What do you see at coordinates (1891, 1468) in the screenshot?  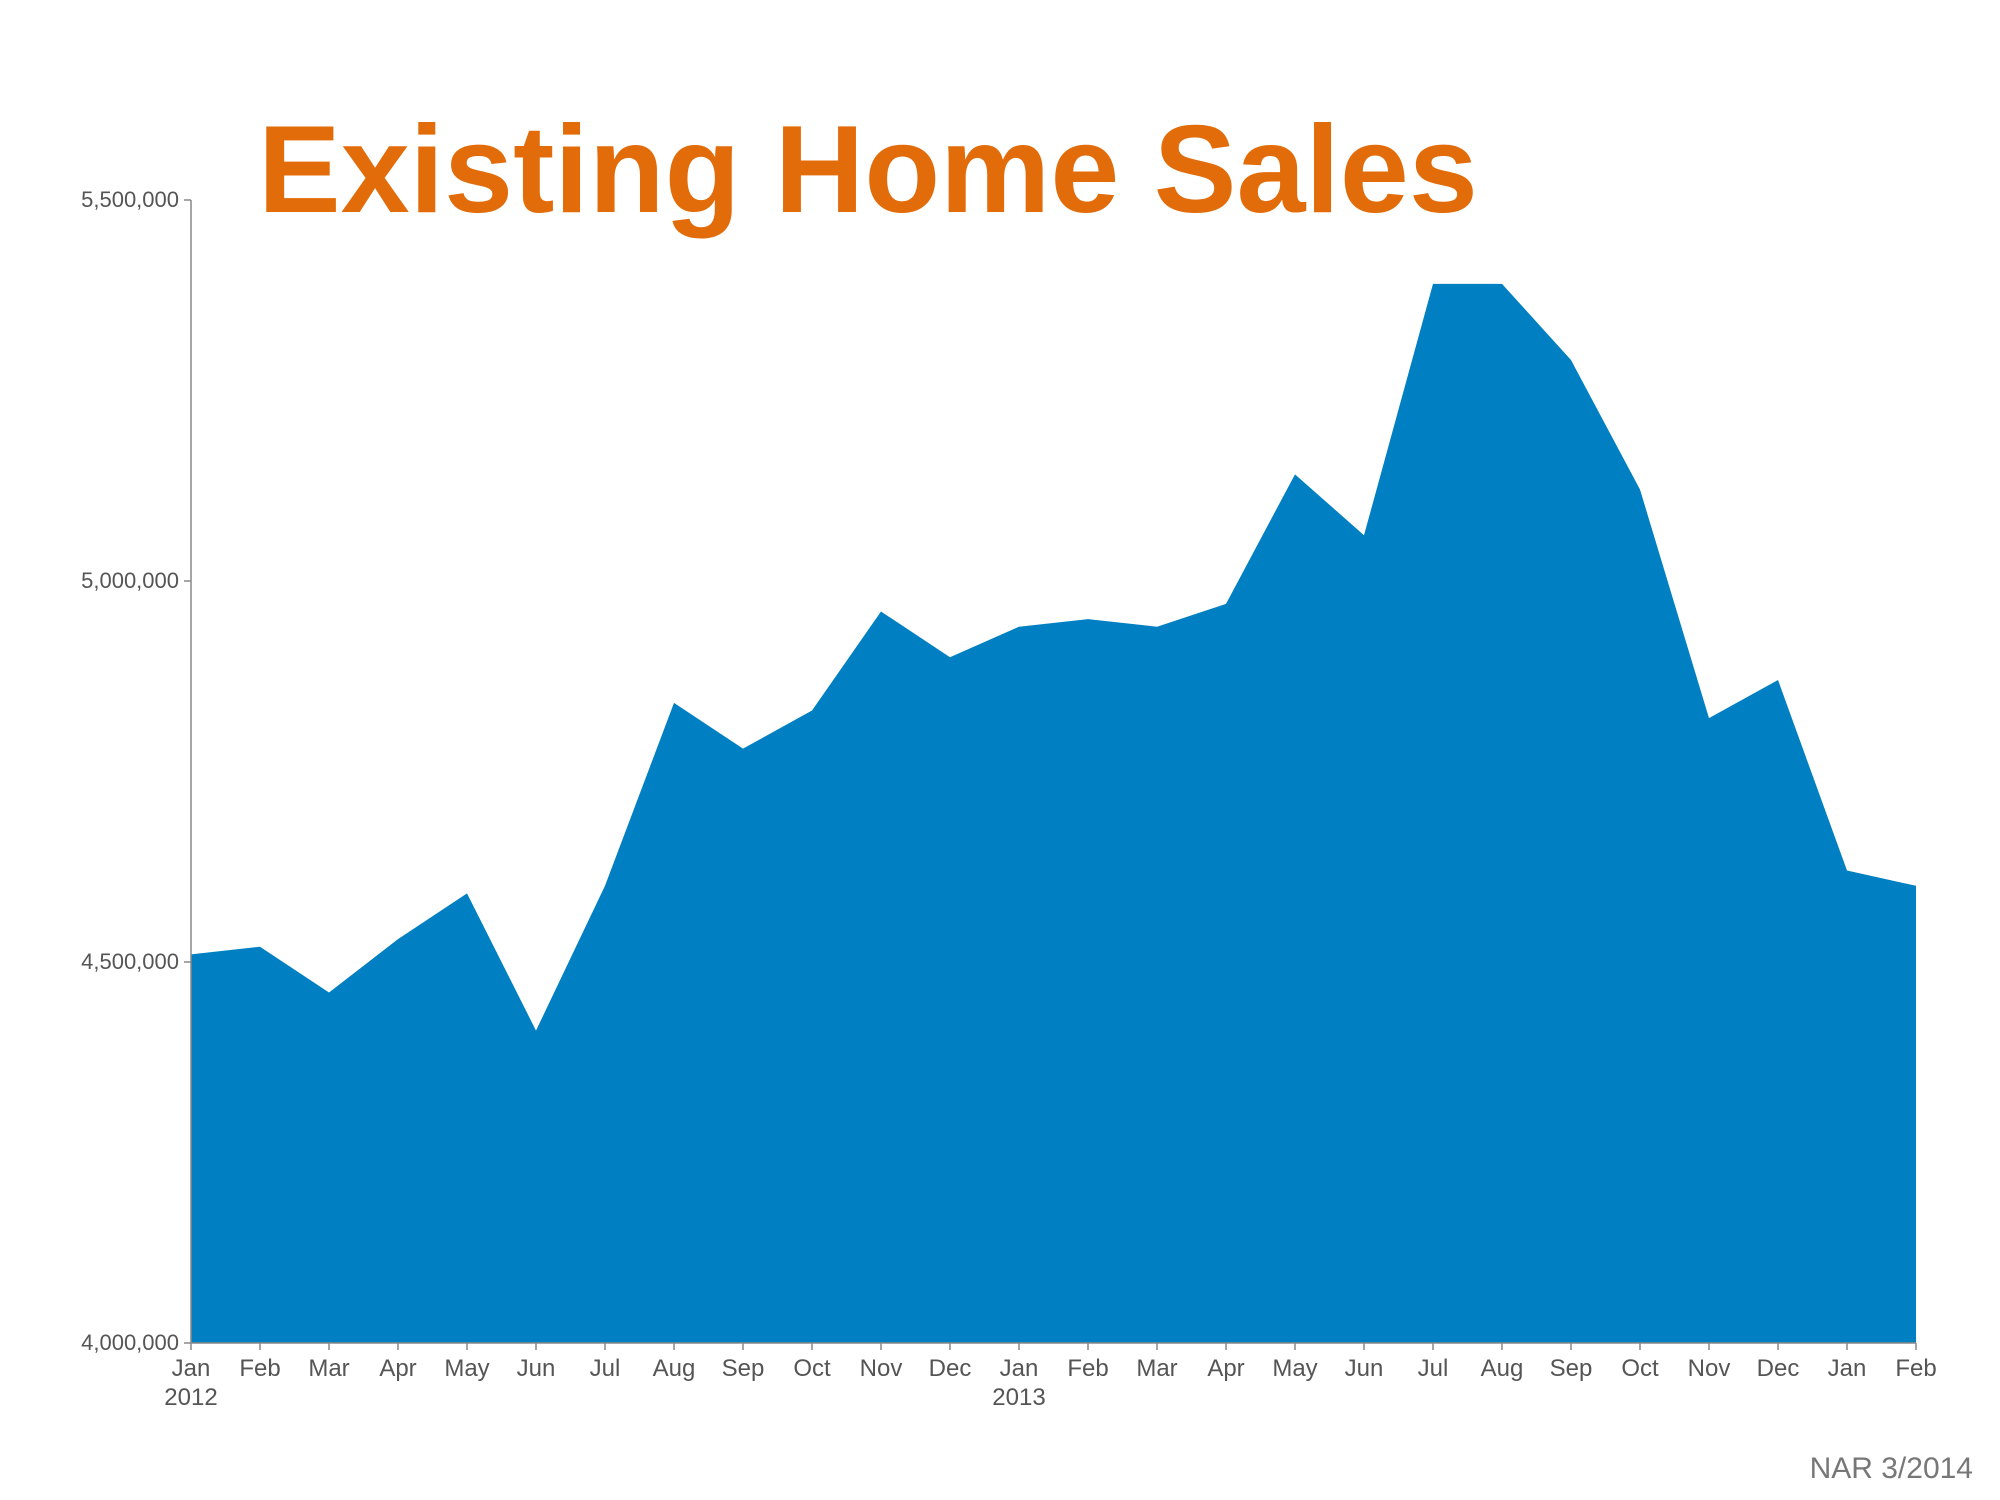 I see `source-note: NAR 3/2014` at bounding box center [1891, 1468].